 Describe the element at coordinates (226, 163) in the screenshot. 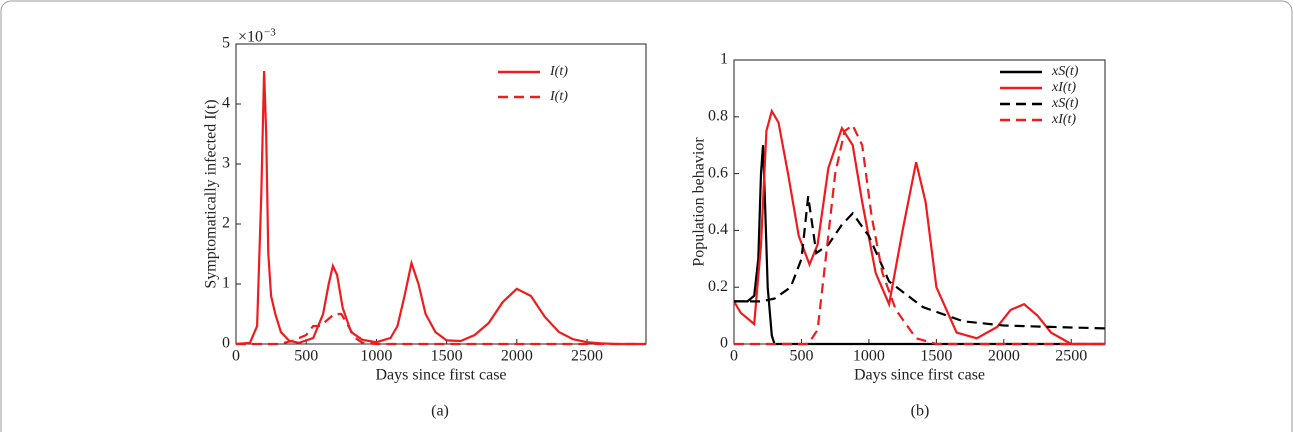

I see `y-tick-label: 3` at that location.